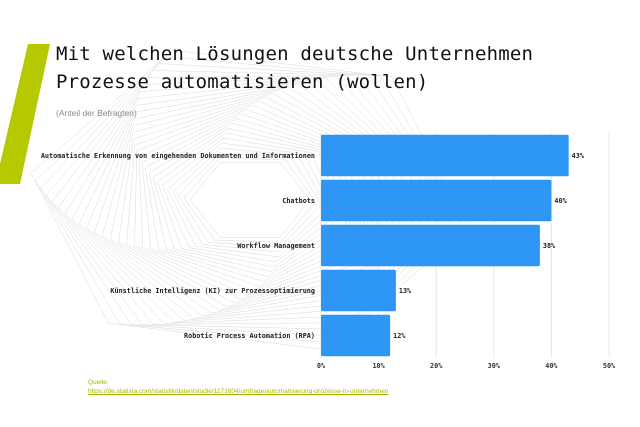  Describe the element at coordinates (399, 336) in the screenshot. I see `value-label: 12%` at that location.